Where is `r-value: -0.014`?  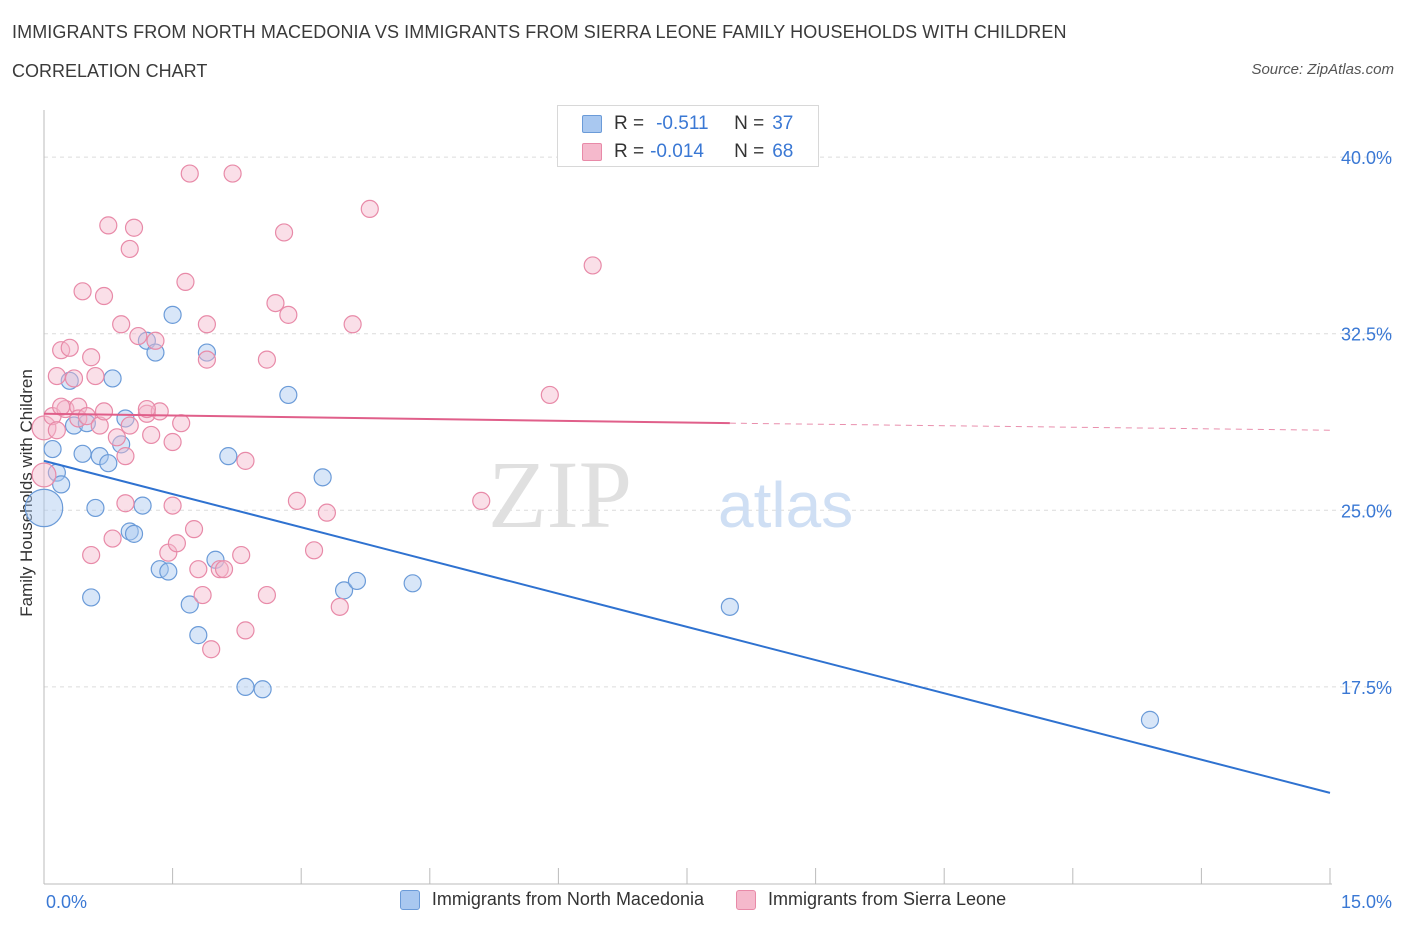
r-value: -0.014 is located at coordinates (677, 151).